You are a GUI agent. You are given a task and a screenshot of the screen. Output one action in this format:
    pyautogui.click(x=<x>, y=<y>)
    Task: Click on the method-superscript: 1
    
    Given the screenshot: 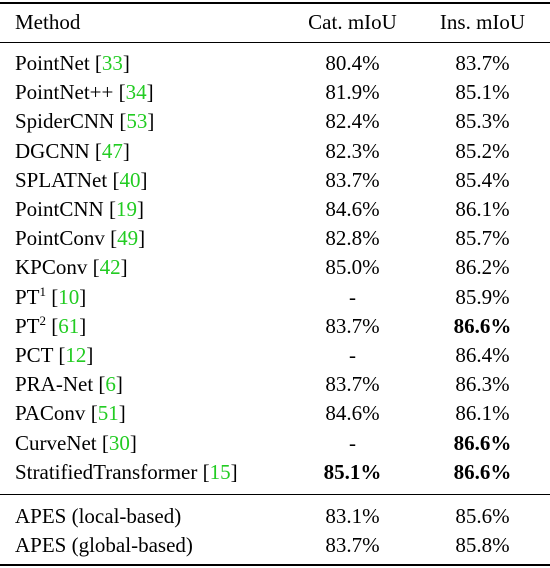 What is the action you would take?
    pyautogui.click(x=43, y=291)
    